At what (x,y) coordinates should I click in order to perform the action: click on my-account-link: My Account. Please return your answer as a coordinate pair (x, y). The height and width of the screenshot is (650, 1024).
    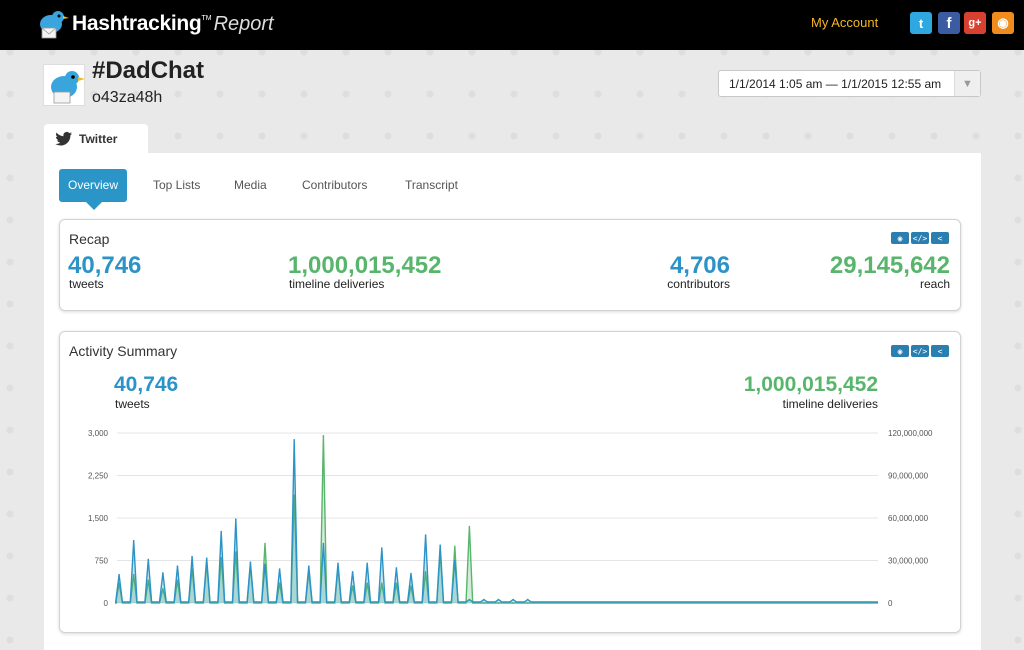
    Looking at the image, I should click on (845, 22).